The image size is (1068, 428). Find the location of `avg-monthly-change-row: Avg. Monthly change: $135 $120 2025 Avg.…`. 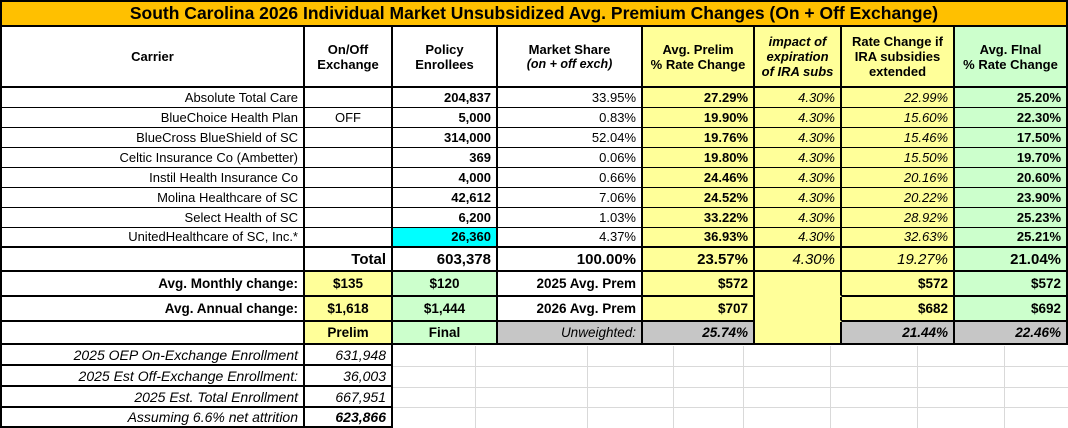

avg-monthly-change-row: Avg. Monthly change: $135 $120 2025 Avg.… is located at coordinates (534, 284).